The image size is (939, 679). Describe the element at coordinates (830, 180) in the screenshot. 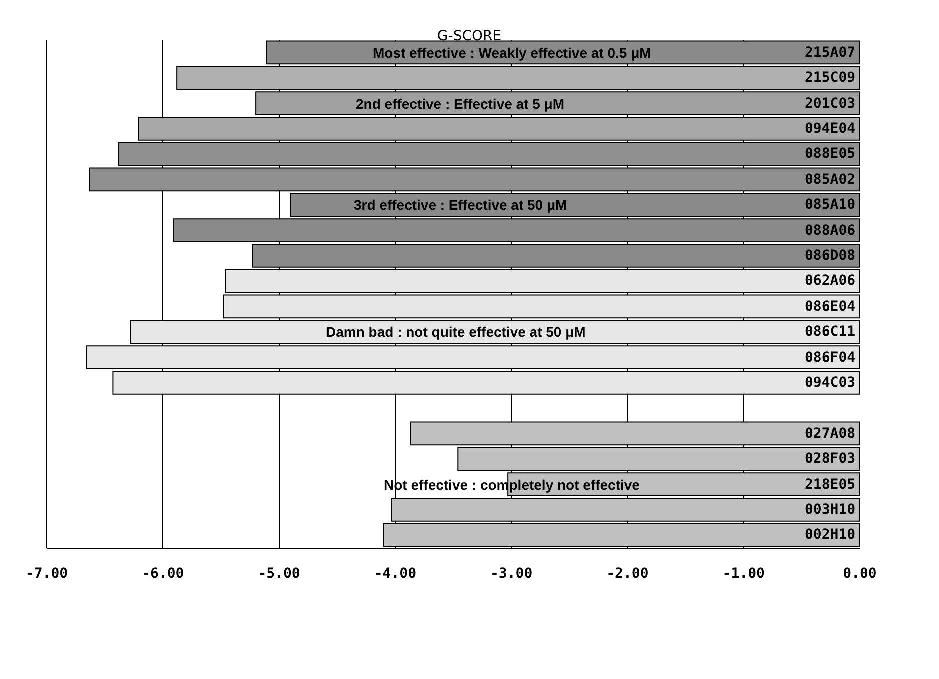

I see `y-tick-label: 085A02` at that location.